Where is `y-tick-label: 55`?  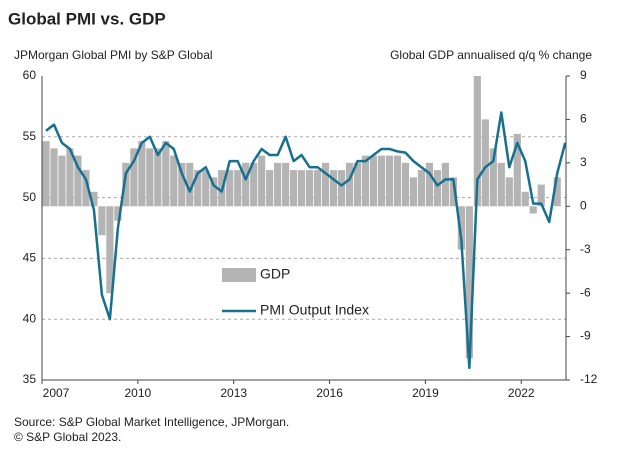 y-tick-label: 55 is located at coordinates (30, 136).